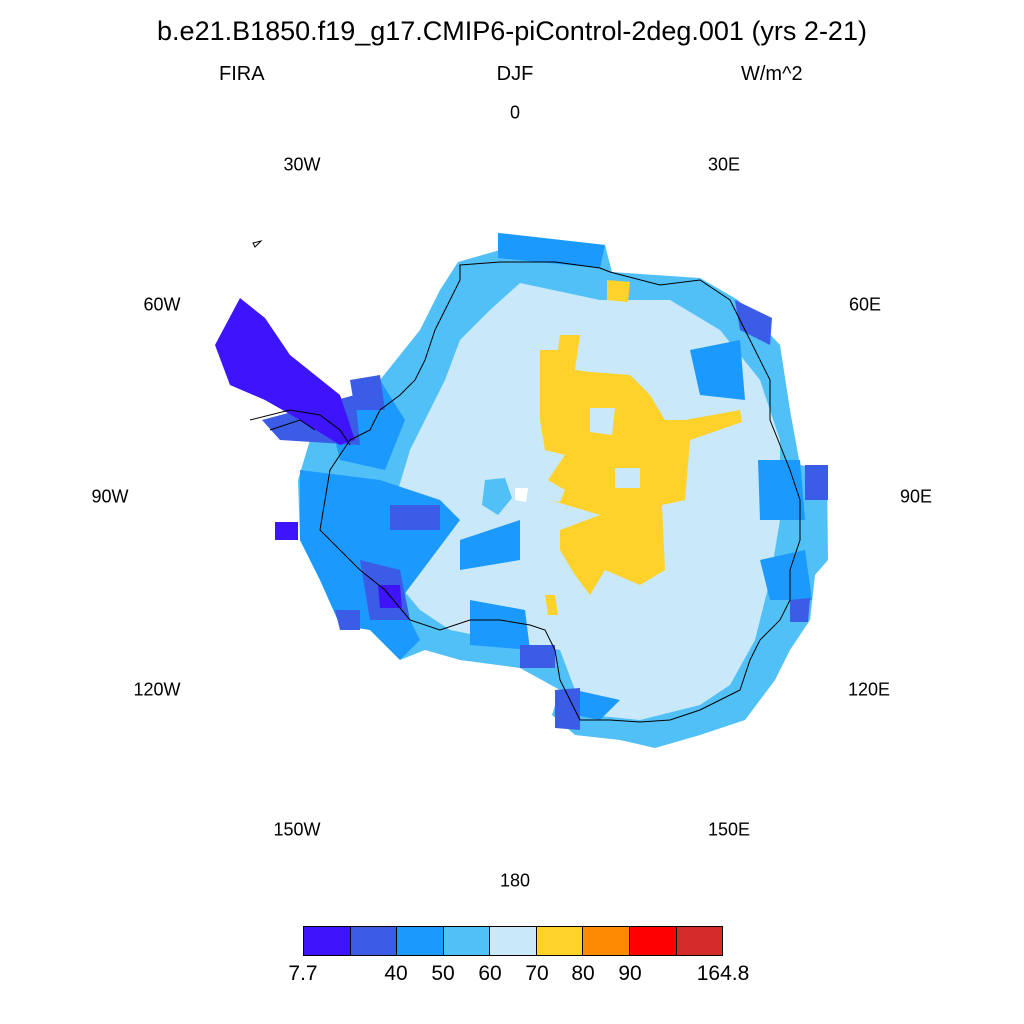 The height and width of the screenshot is (1024, 1024). Describe the element at coordinates (916, 496) in the screenshot. I see `lon-label-90e: 90E` at that location.